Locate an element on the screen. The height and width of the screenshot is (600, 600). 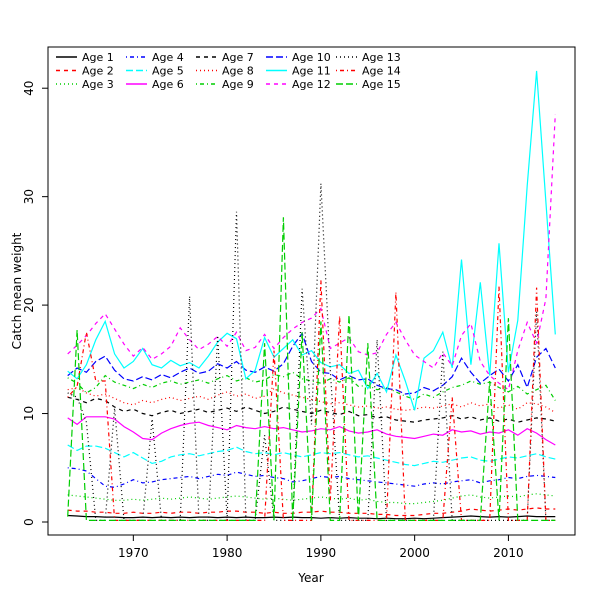
legend-label: Age 13 is located at coordinates (381, 57).